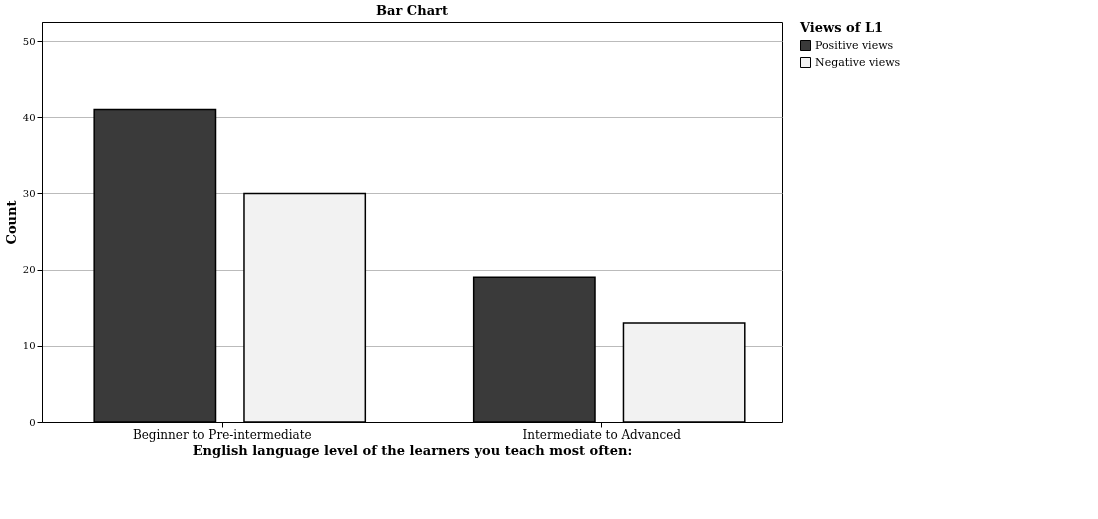 This screenshot has height=519, width=1098. What do you see at coordinates (29, 270) in the screenshot?
I see `y-tick-label: 20` at bounding box center [29, 270].